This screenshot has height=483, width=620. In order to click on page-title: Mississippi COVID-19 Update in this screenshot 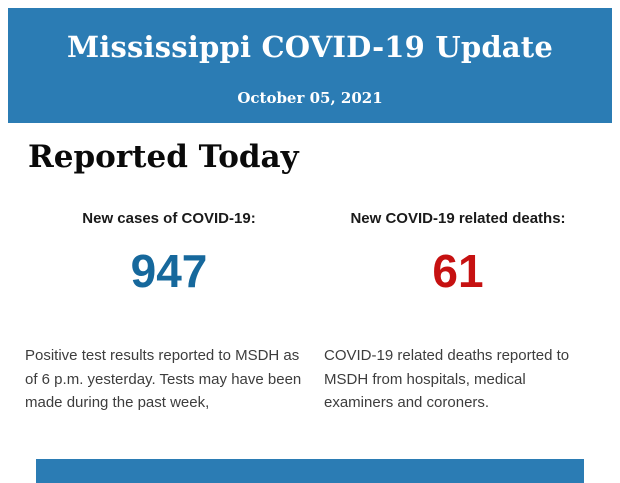, I will do `click(310, 47)`.